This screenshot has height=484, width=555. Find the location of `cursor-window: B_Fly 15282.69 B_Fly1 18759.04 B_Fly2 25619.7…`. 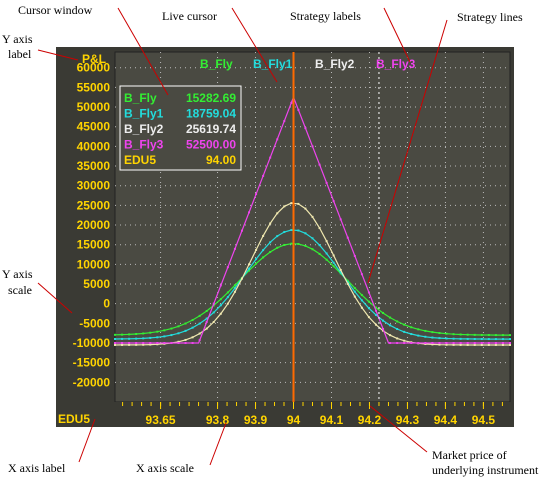

cursor-window: B_Fly 15282.69 B_Fly1 18759.04 B_Fly2 25619.7… is located at coordinates (180, 128).